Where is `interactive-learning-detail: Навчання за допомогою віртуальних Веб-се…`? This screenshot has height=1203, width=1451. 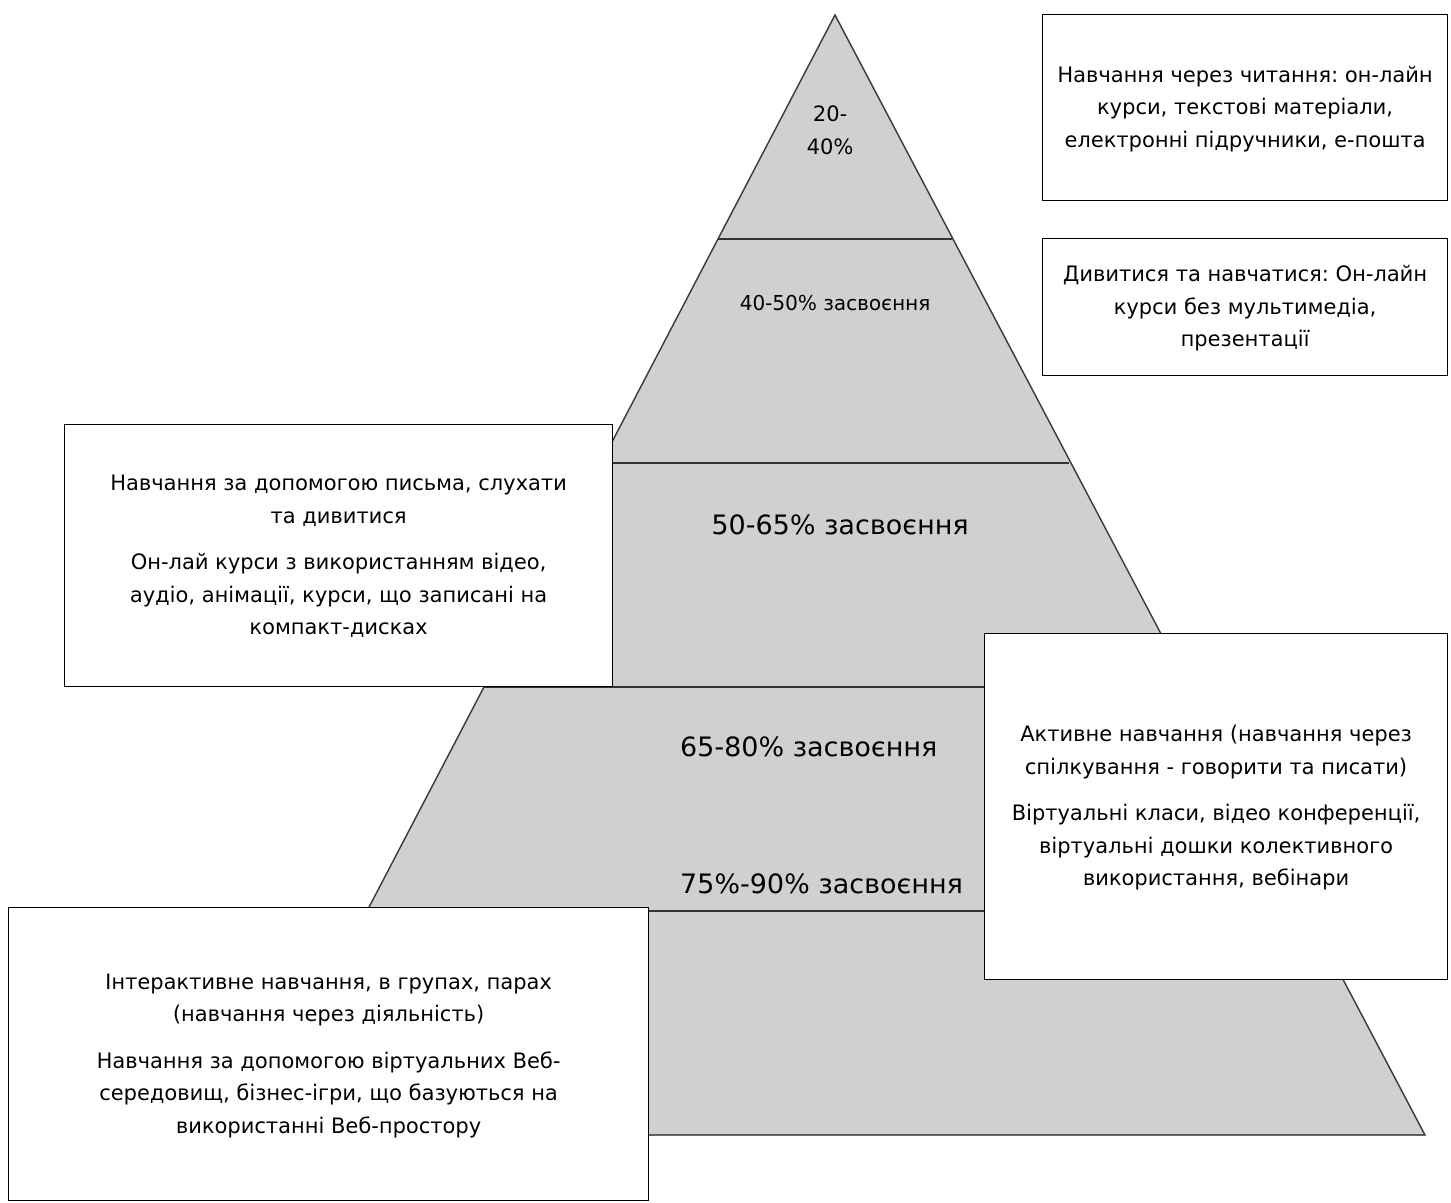 interactive-learning-detail: Навчання за допомогою віртуальних Веб-се… is located at coordinates (328, 1093).